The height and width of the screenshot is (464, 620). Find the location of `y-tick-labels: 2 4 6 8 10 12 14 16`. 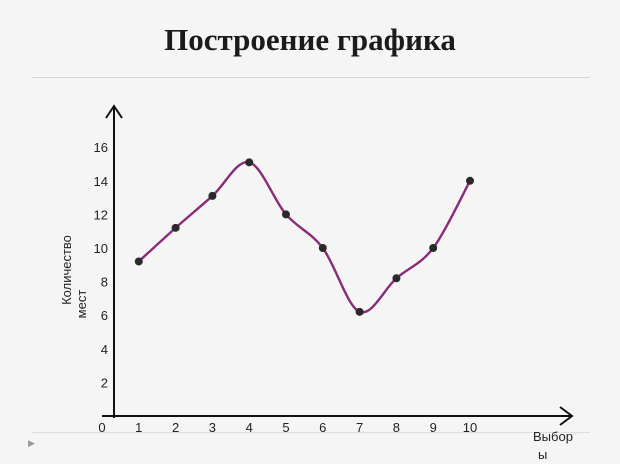

y-tick-labels: 2 4 6 8 10 12 14 16 is located at coordinates (101, 265).